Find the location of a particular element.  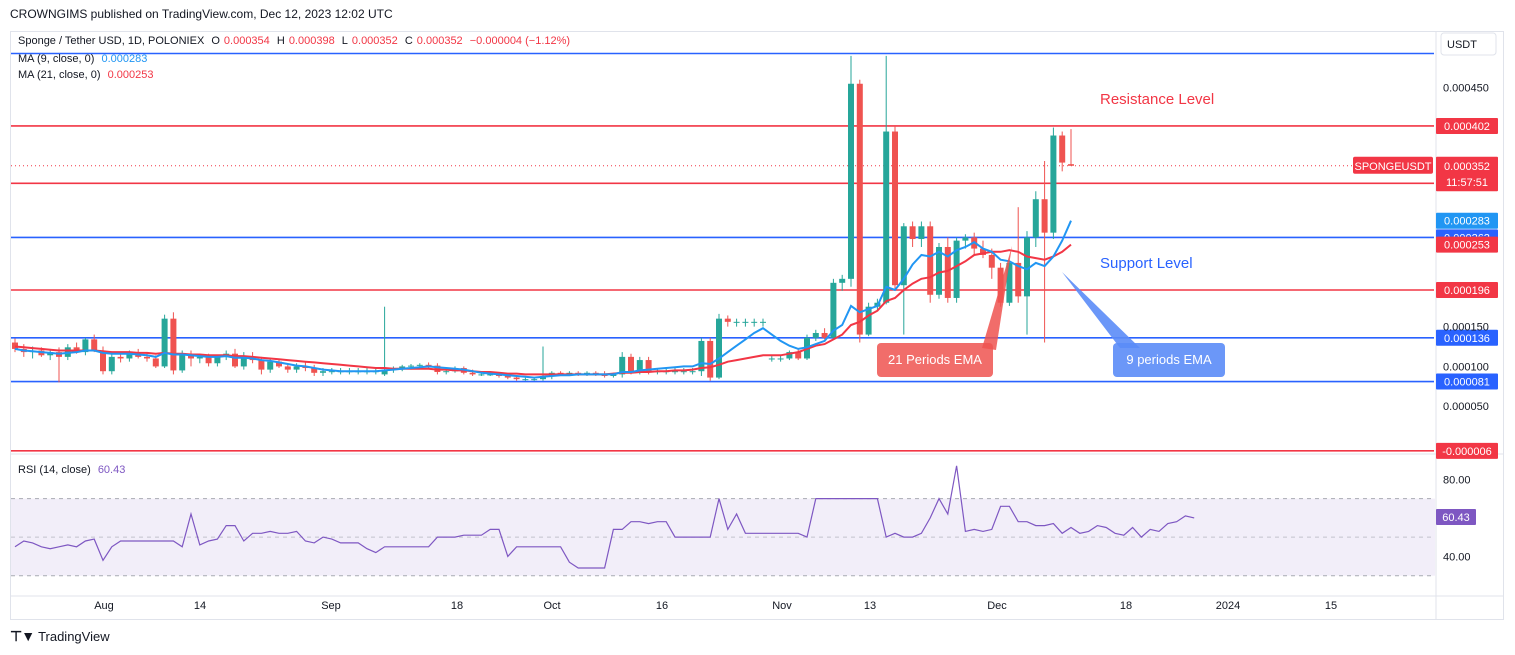

time-tick-label: Dec is located at coordinates (997, 606).